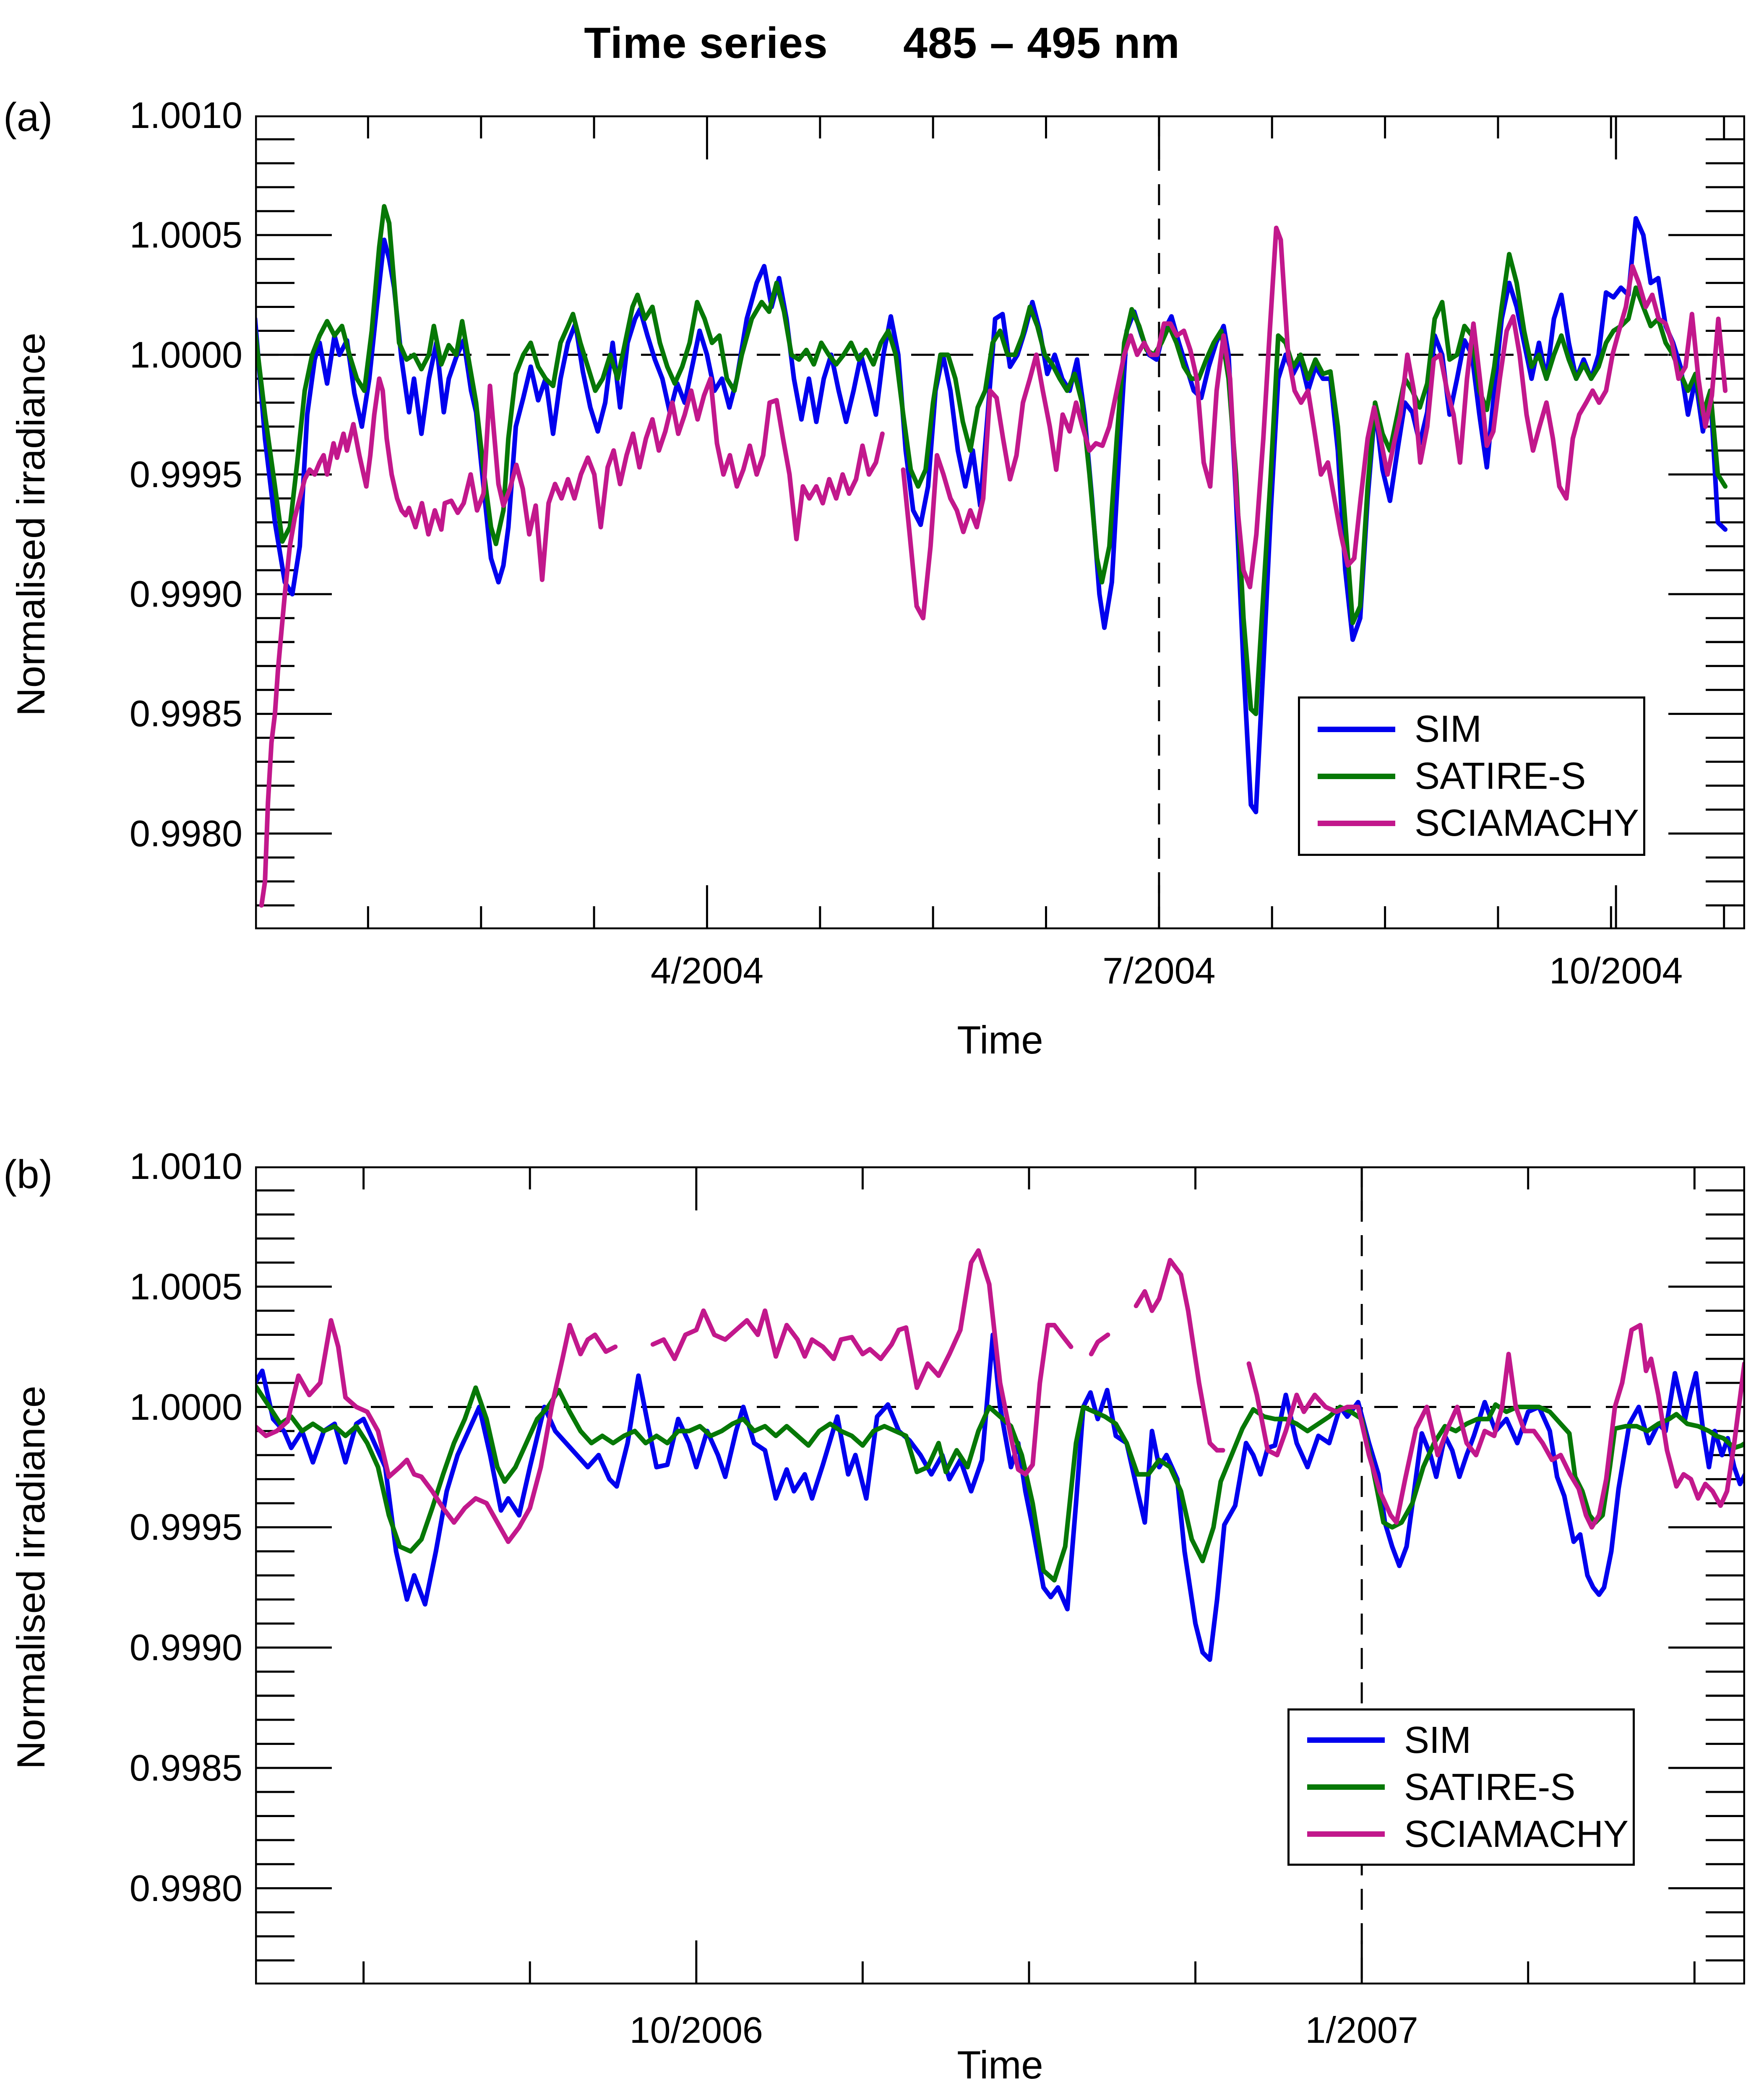 The height and width of the screenshot is (2086, 1764). Describe the element at coordinates (696, 2030) in the screenshot. I see `x-tick-label: 10/2006` at that location.